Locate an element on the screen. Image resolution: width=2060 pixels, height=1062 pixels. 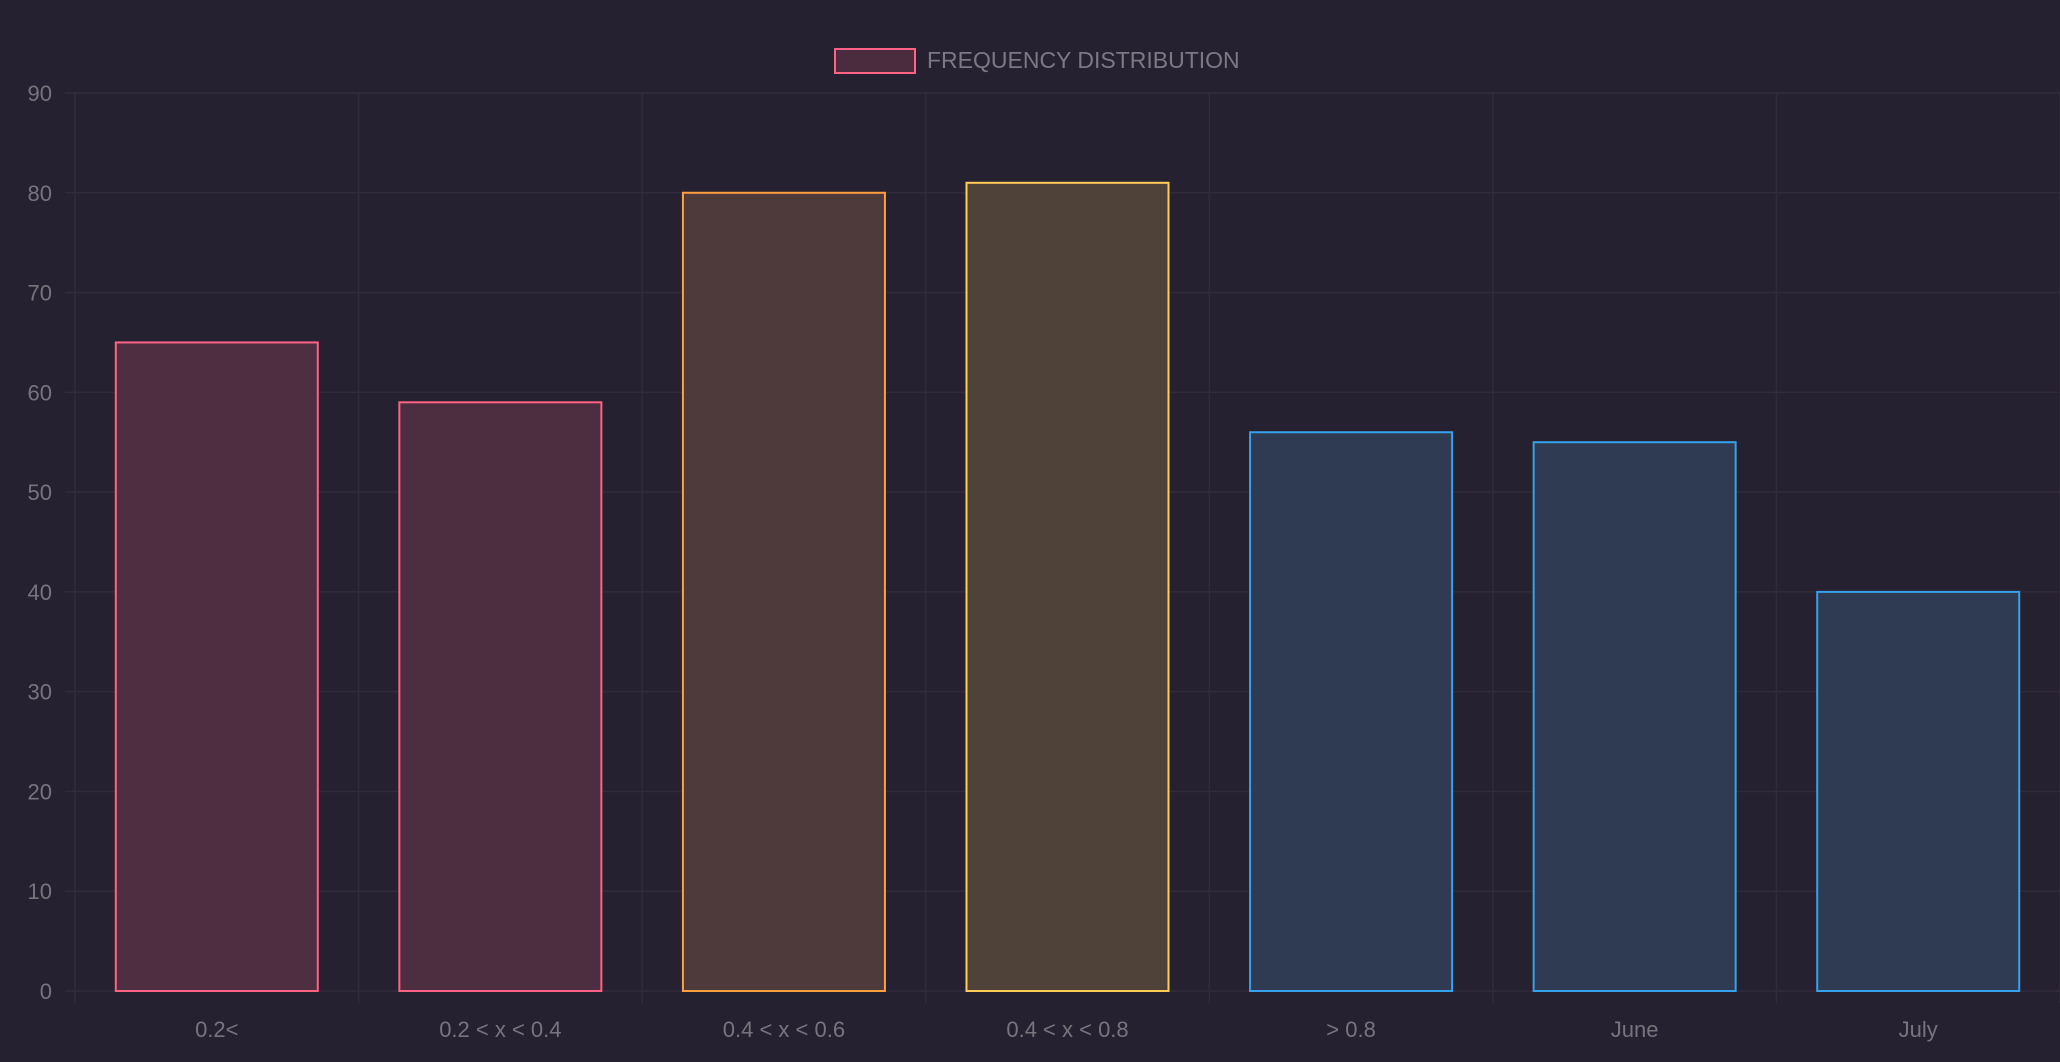
x-tick-label: 0.2< is located at coordinates (216, 1029).